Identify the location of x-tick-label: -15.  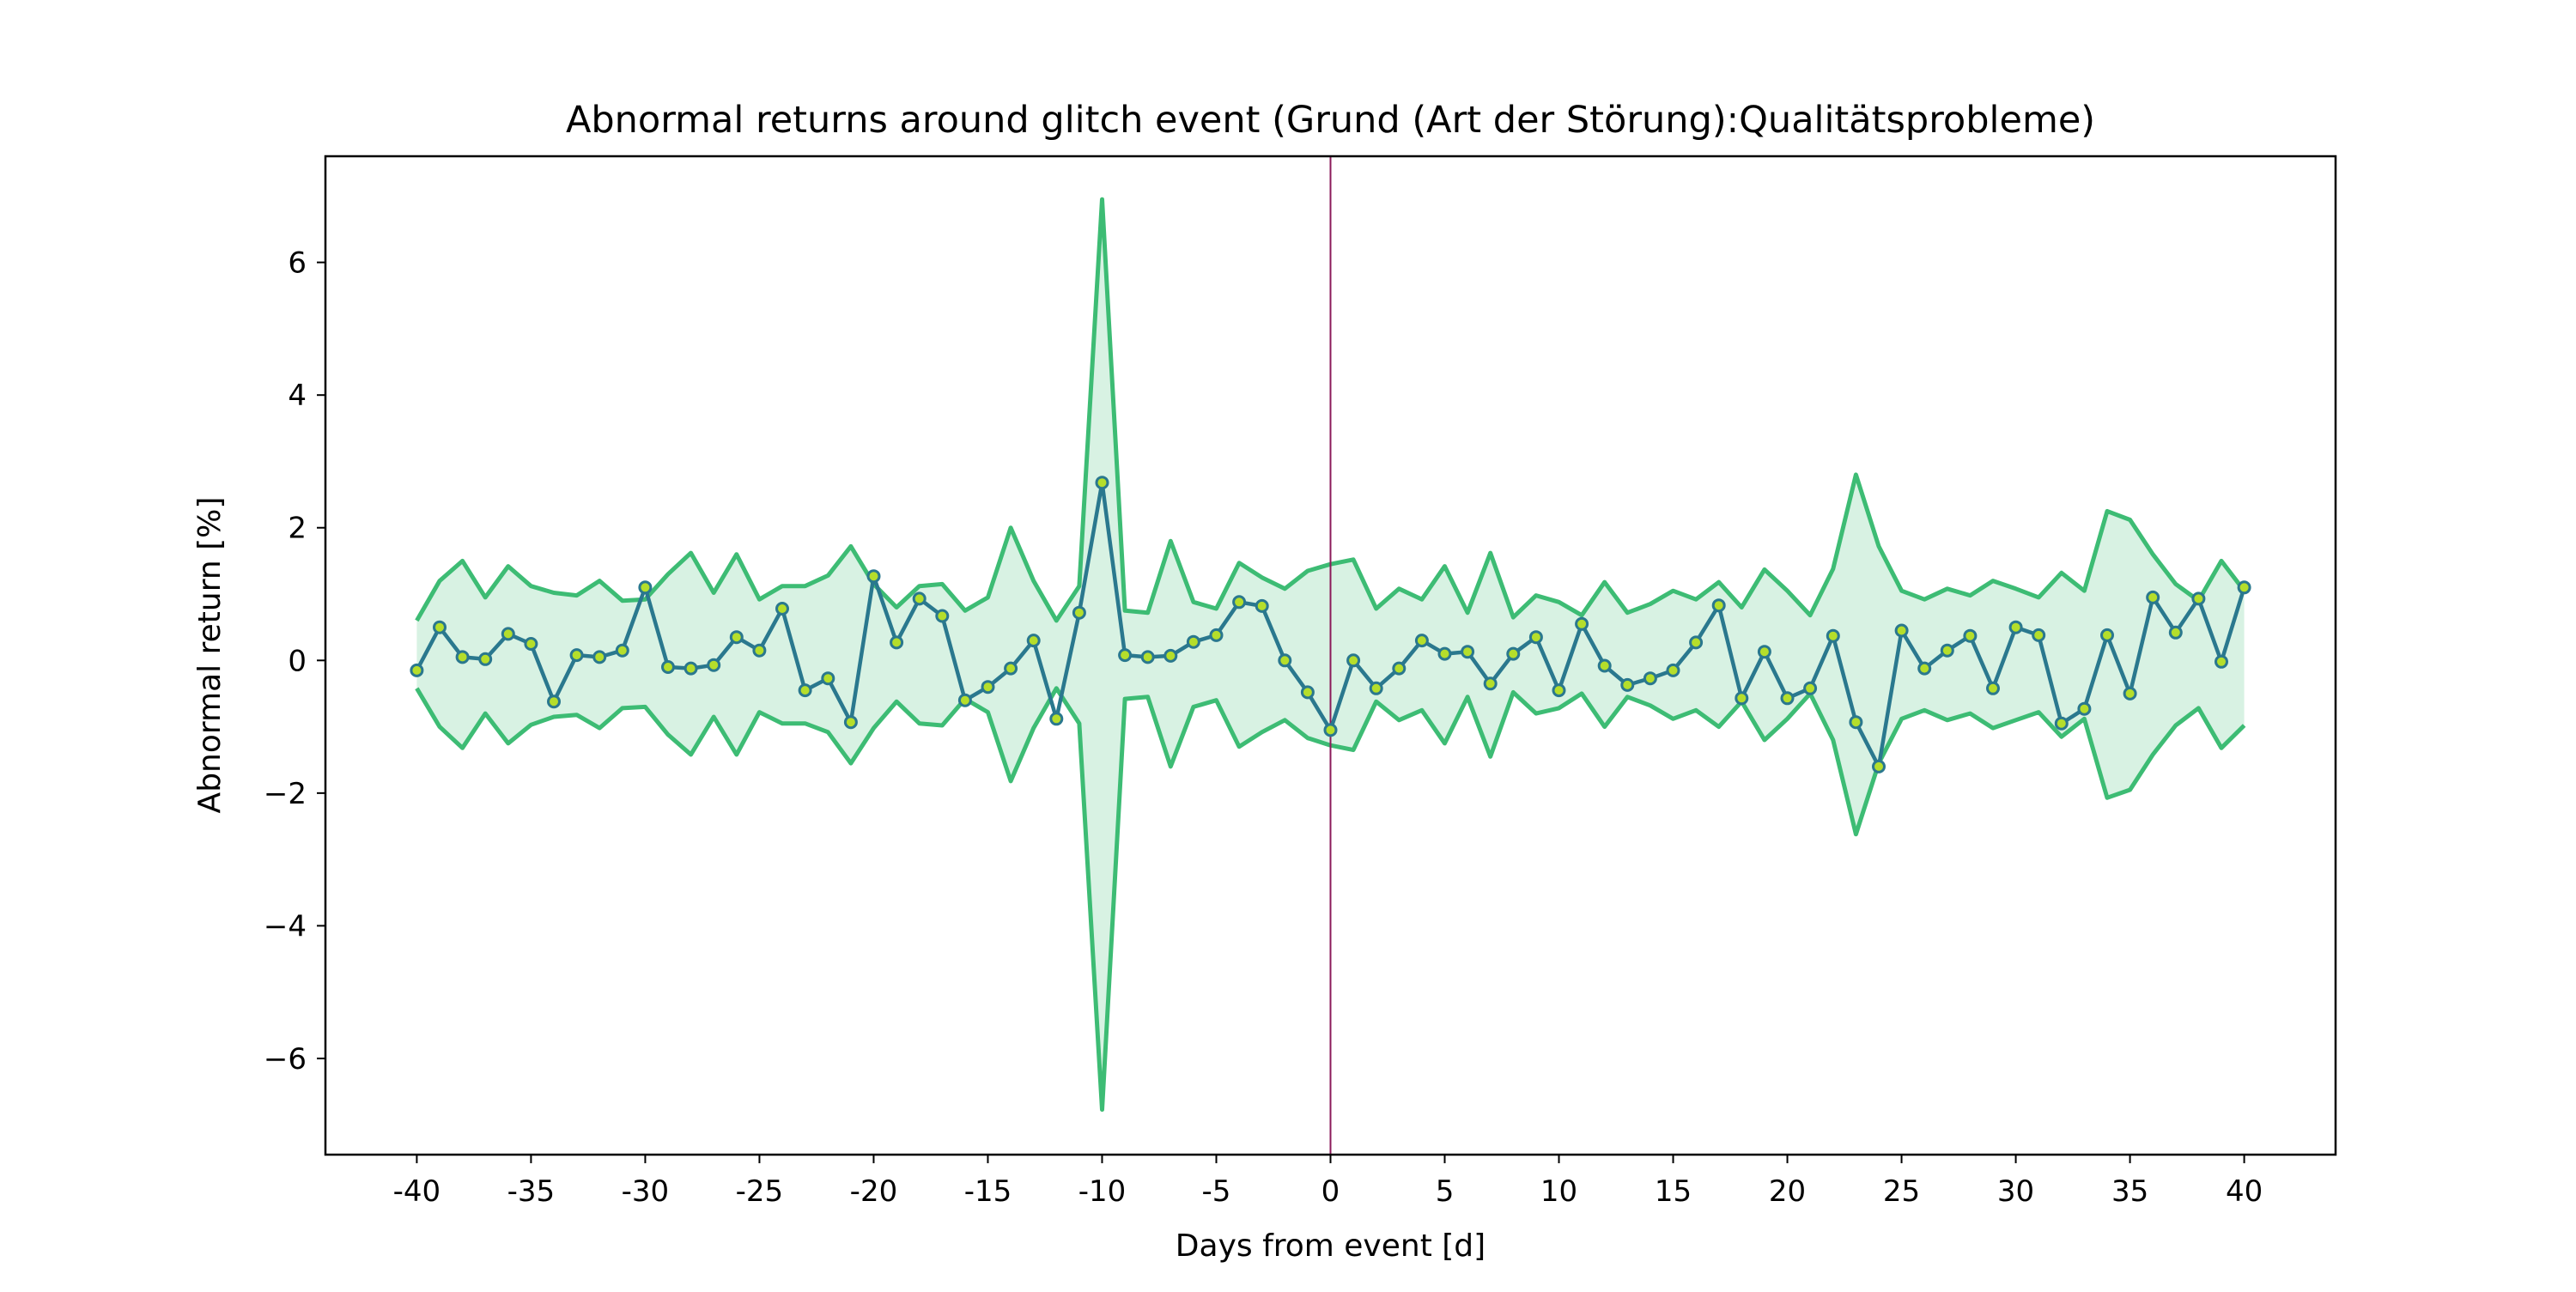
(988, 1191).